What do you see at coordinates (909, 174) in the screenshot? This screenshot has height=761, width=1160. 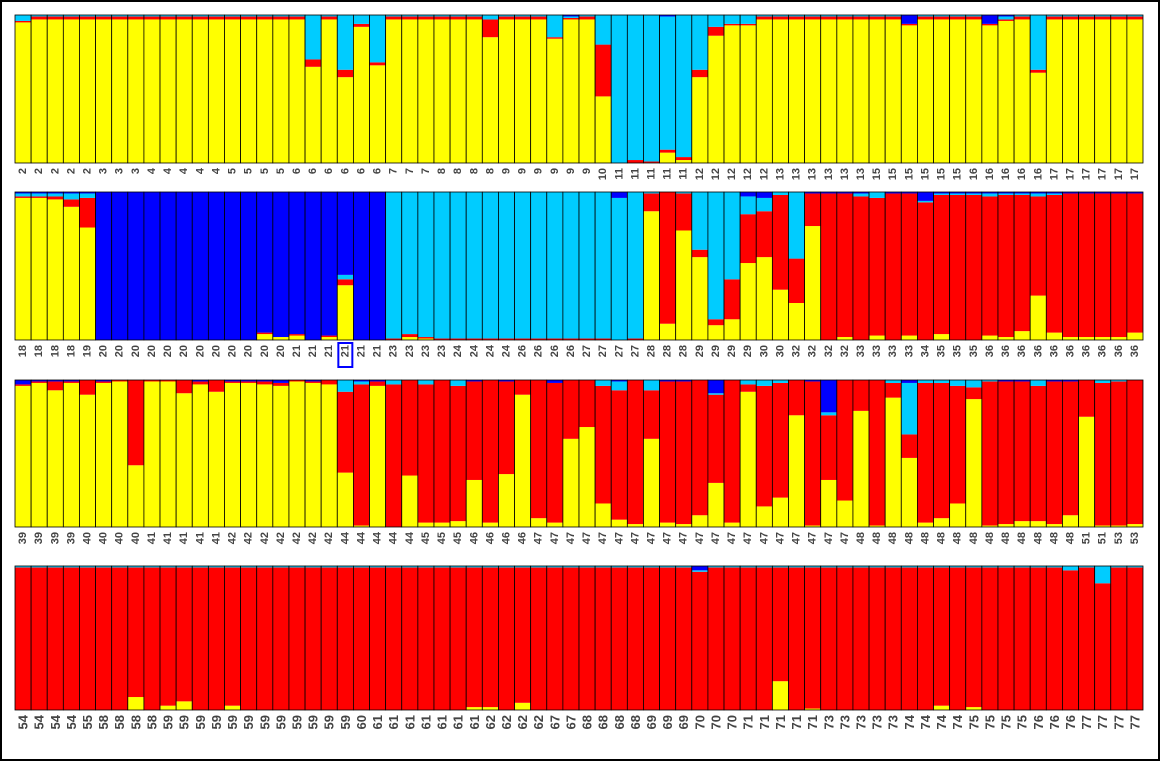 I see `x-tick-label: 15` at bounding box center [909, 174].